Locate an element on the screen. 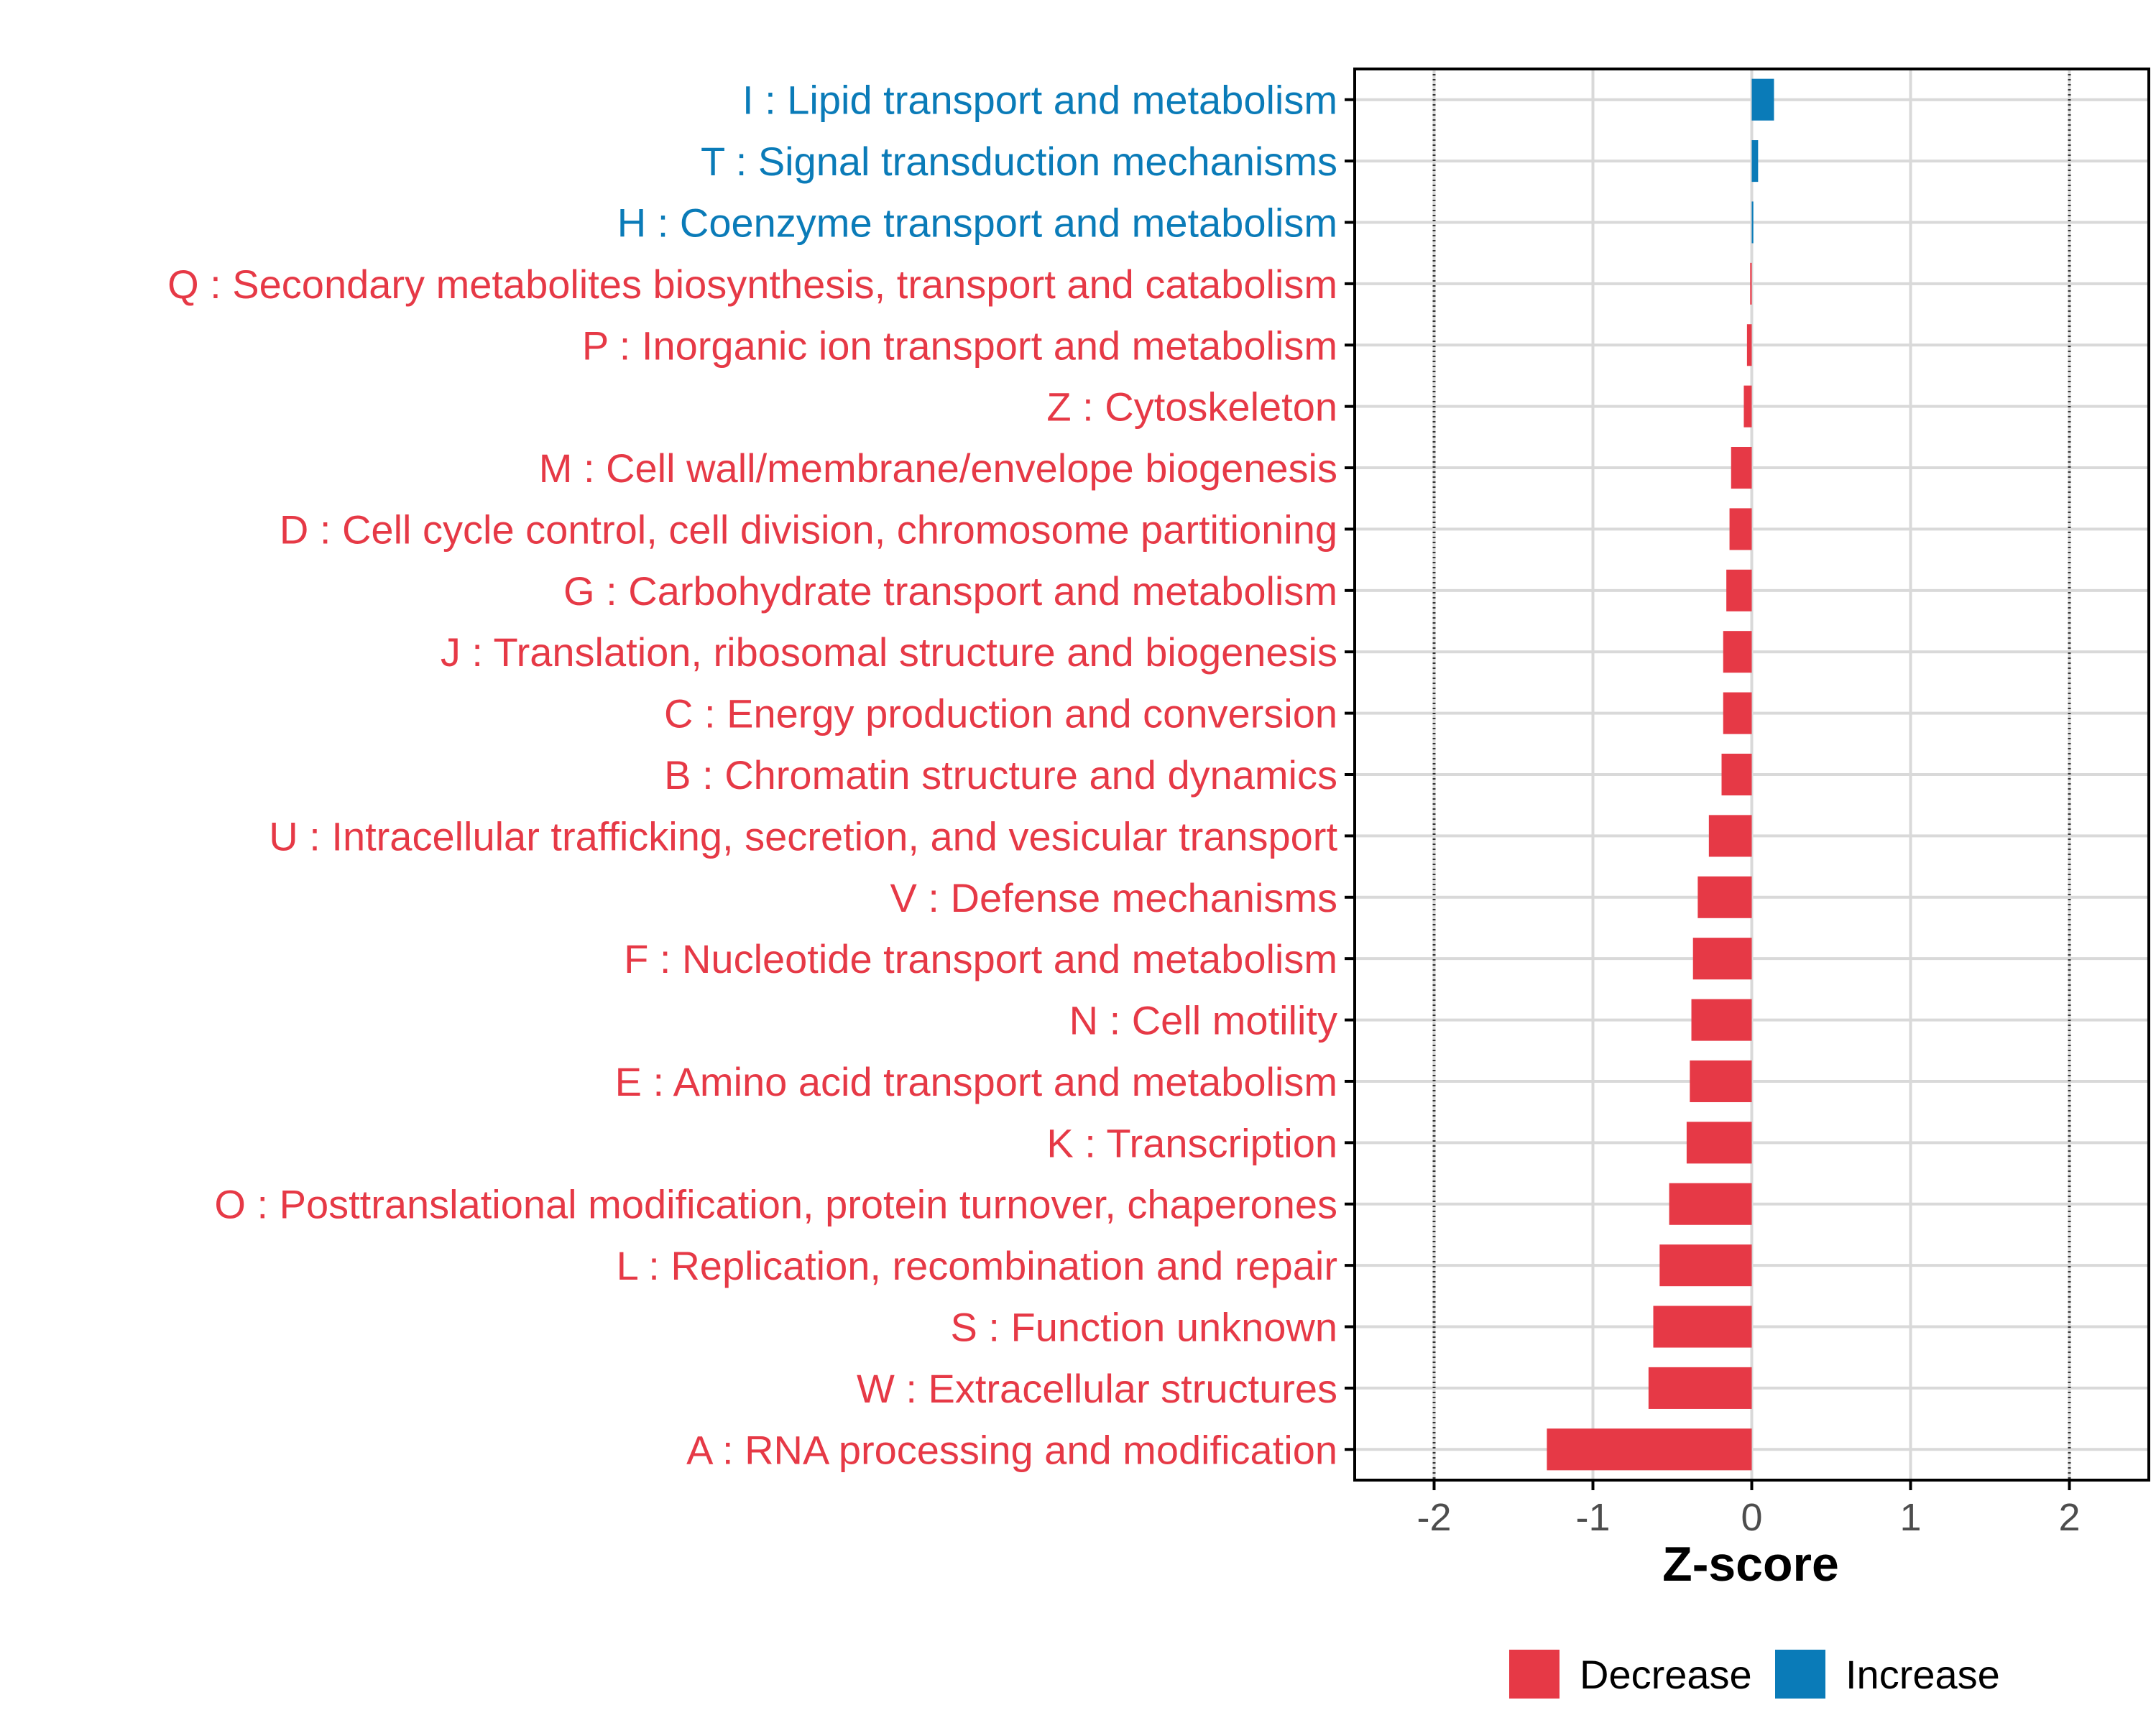 The image size is (2156, 1728). x-tick-label: -2 is located at coordinates (1433, 1518).